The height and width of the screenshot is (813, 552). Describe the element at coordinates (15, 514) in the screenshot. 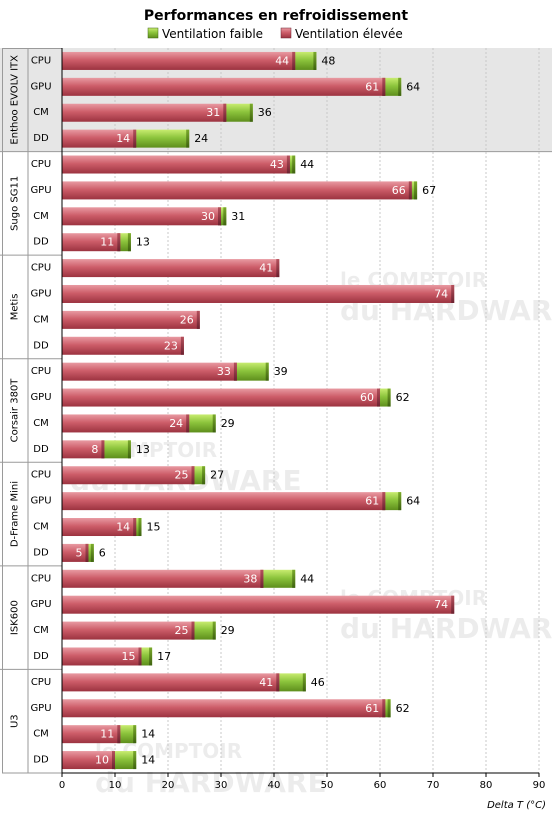

I see `group-label: D-Frame Mini` at that location.